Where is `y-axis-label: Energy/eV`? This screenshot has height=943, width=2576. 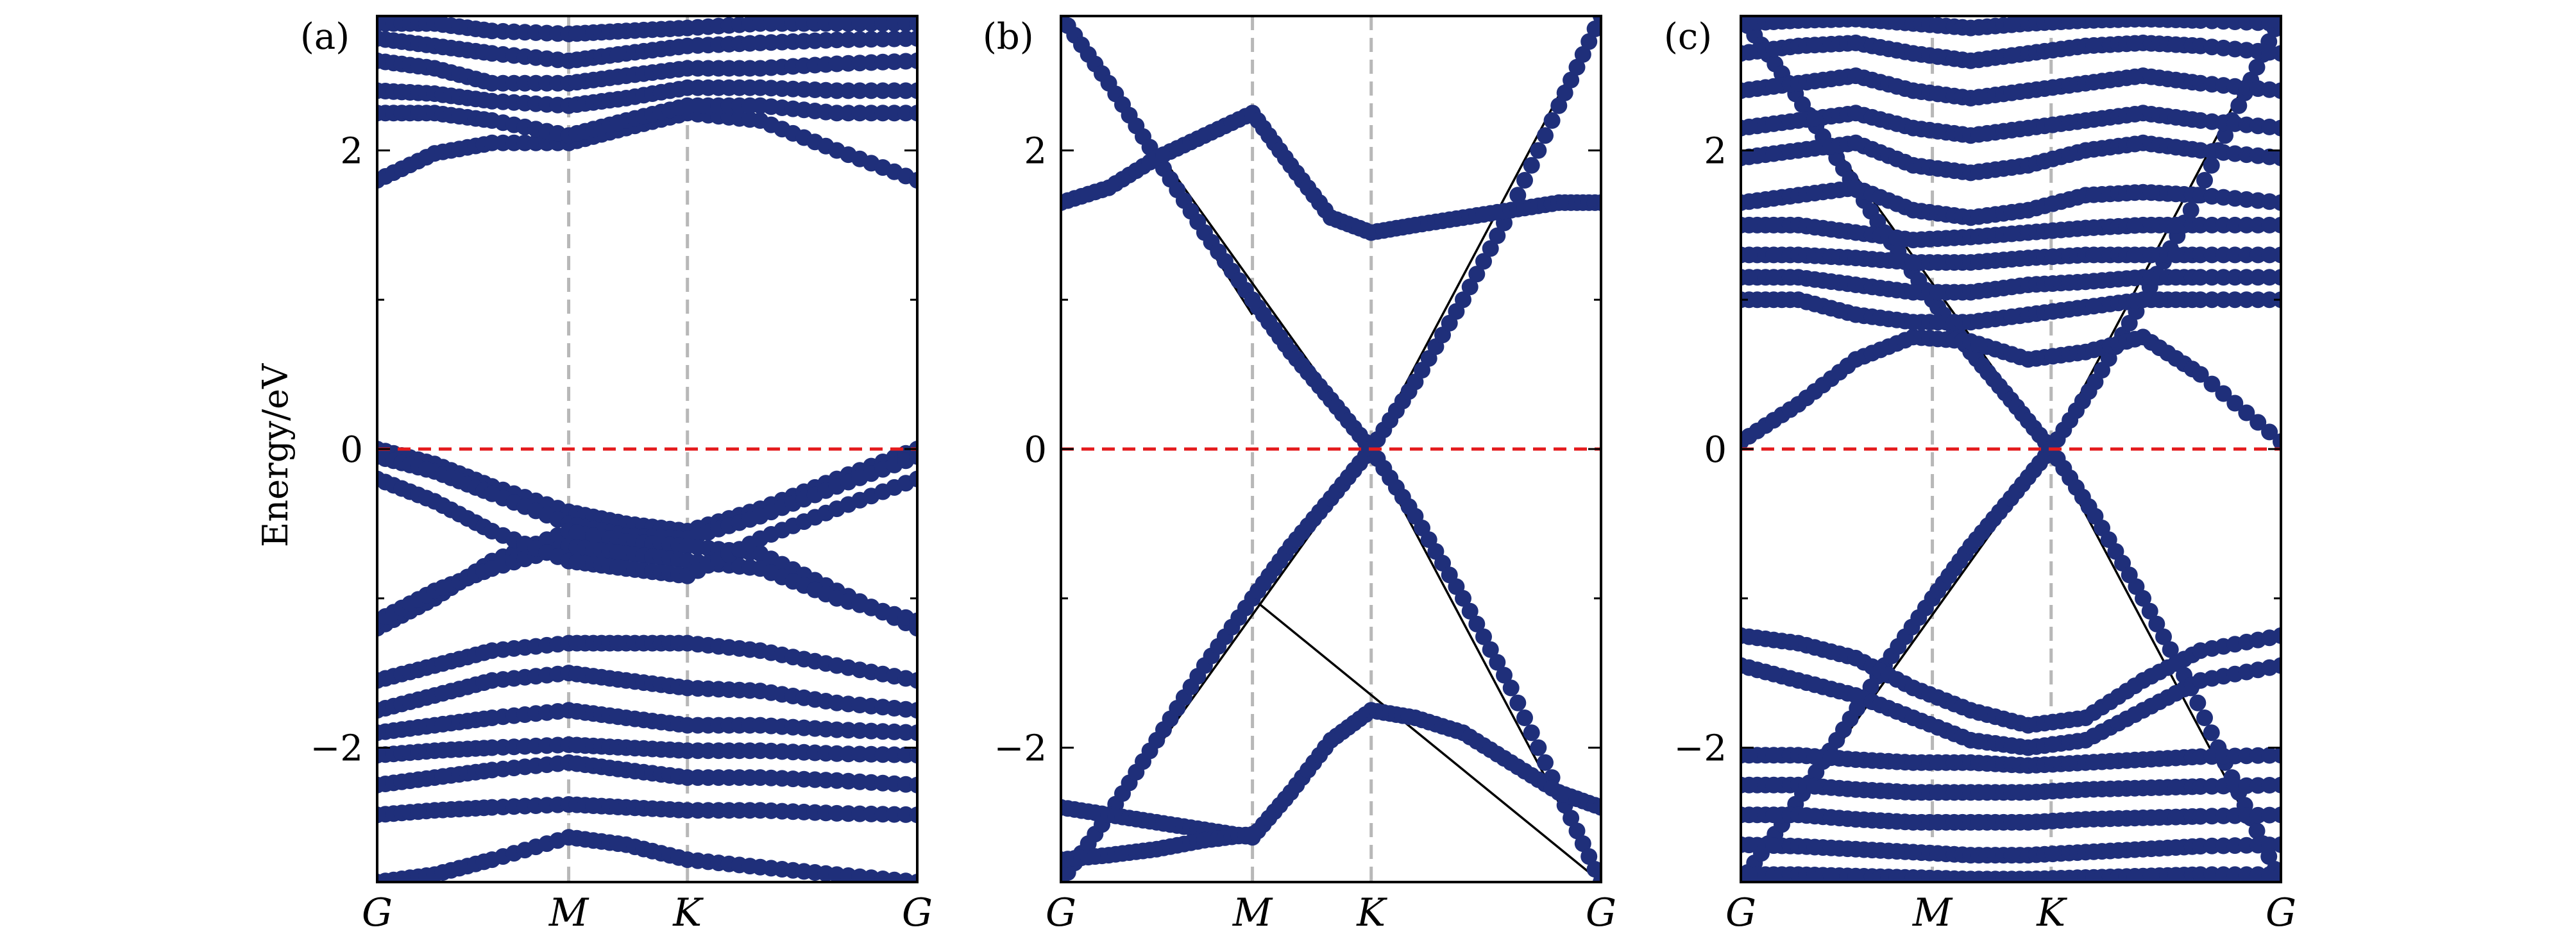 y-axis-label: Energy/eV is located at coordinates (275, 455).